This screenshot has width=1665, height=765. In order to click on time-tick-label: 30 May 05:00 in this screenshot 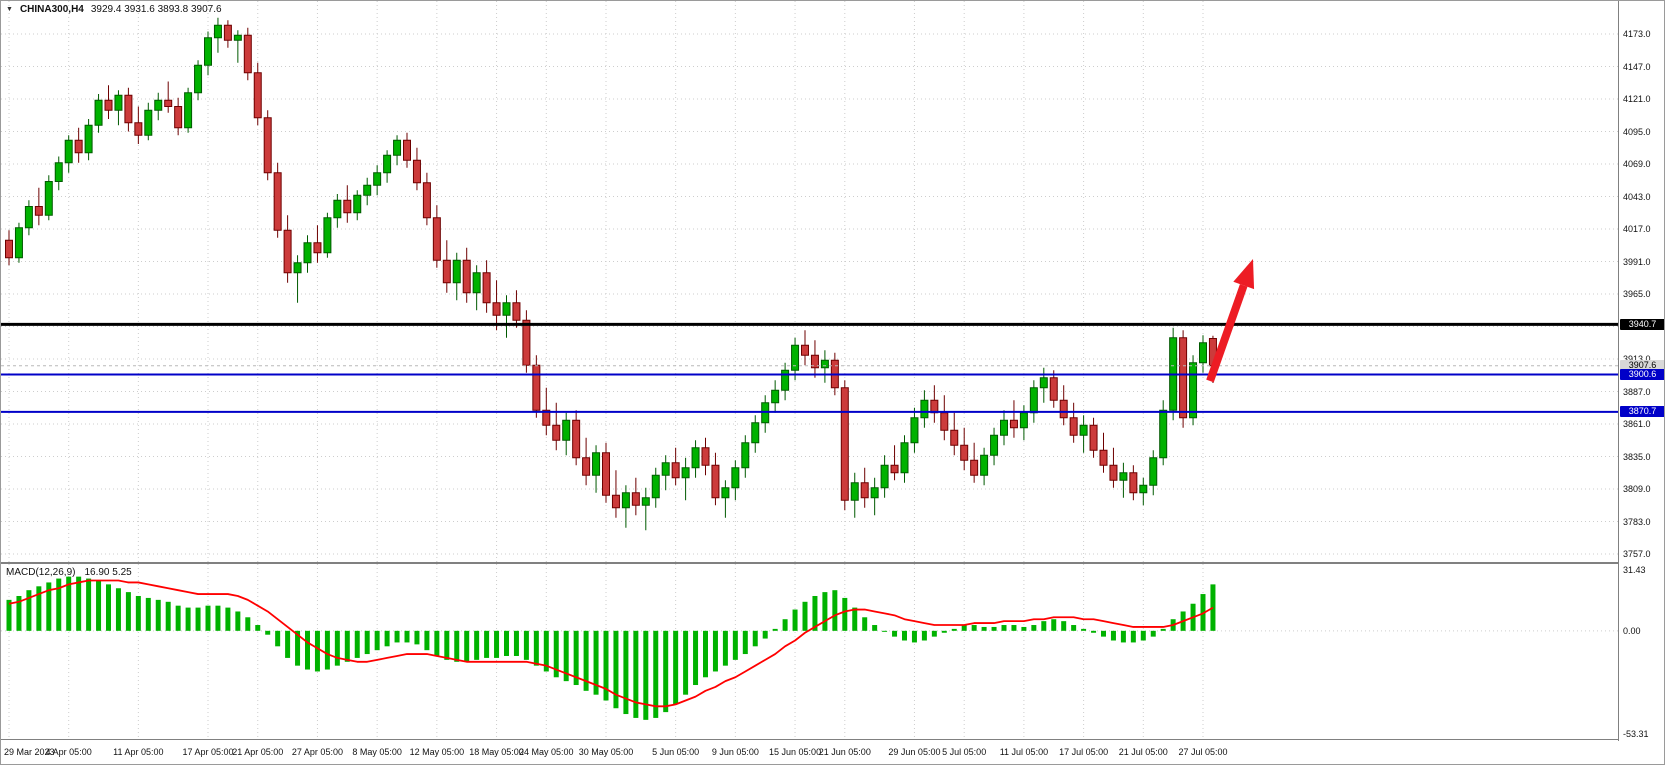, I will do `click(606, 752)`.